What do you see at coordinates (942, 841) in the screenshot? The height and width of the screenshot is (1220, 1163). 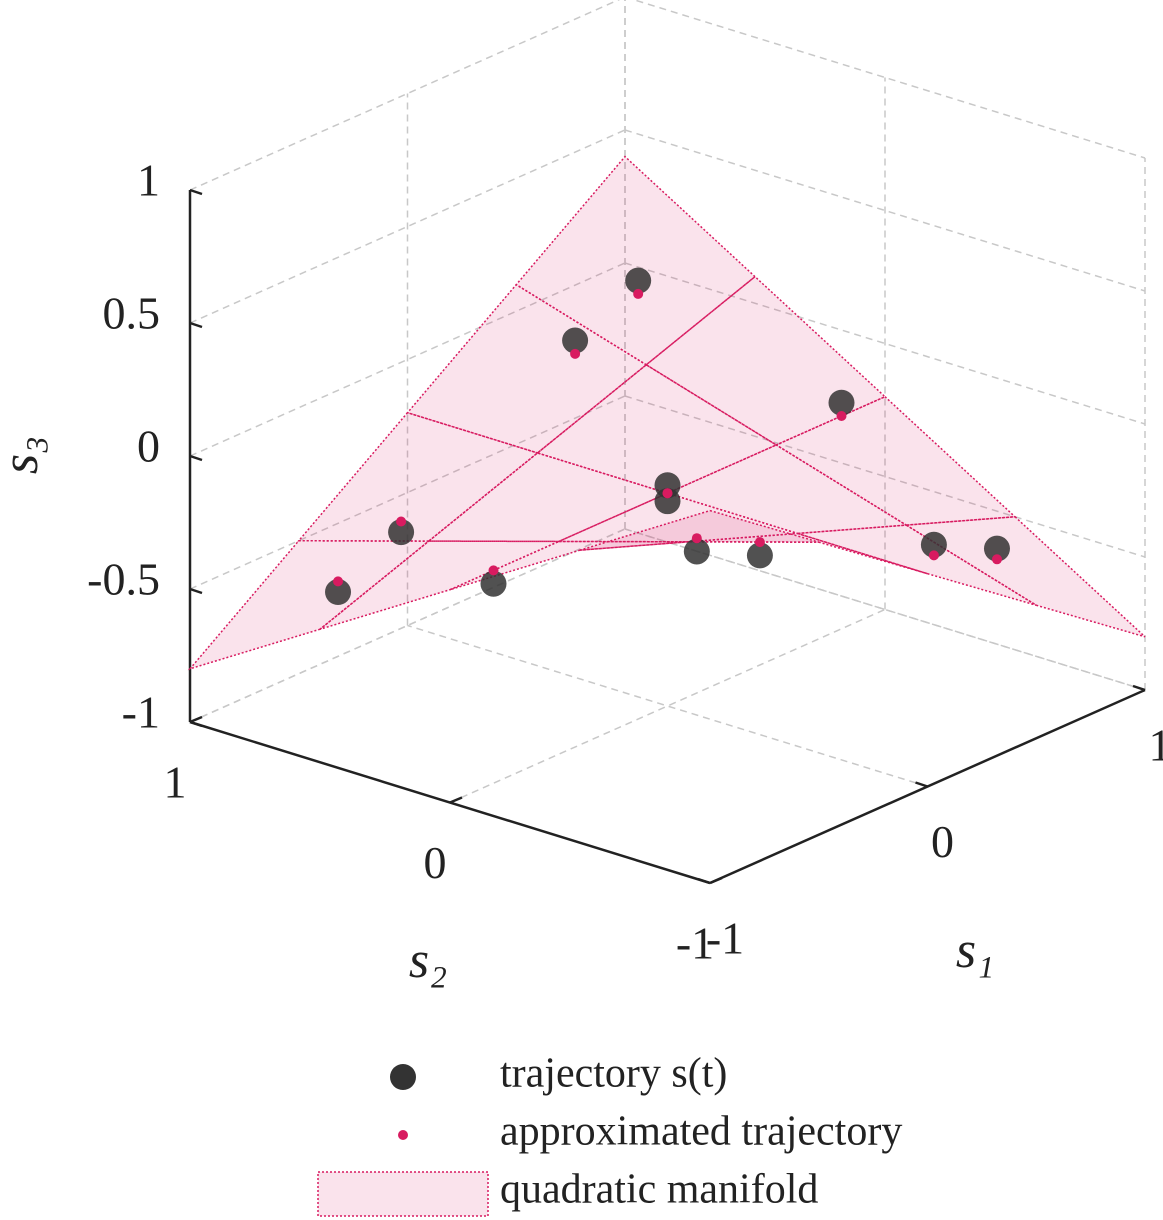 I see `x-tick-label: 0` at bounding box center [942, 841].